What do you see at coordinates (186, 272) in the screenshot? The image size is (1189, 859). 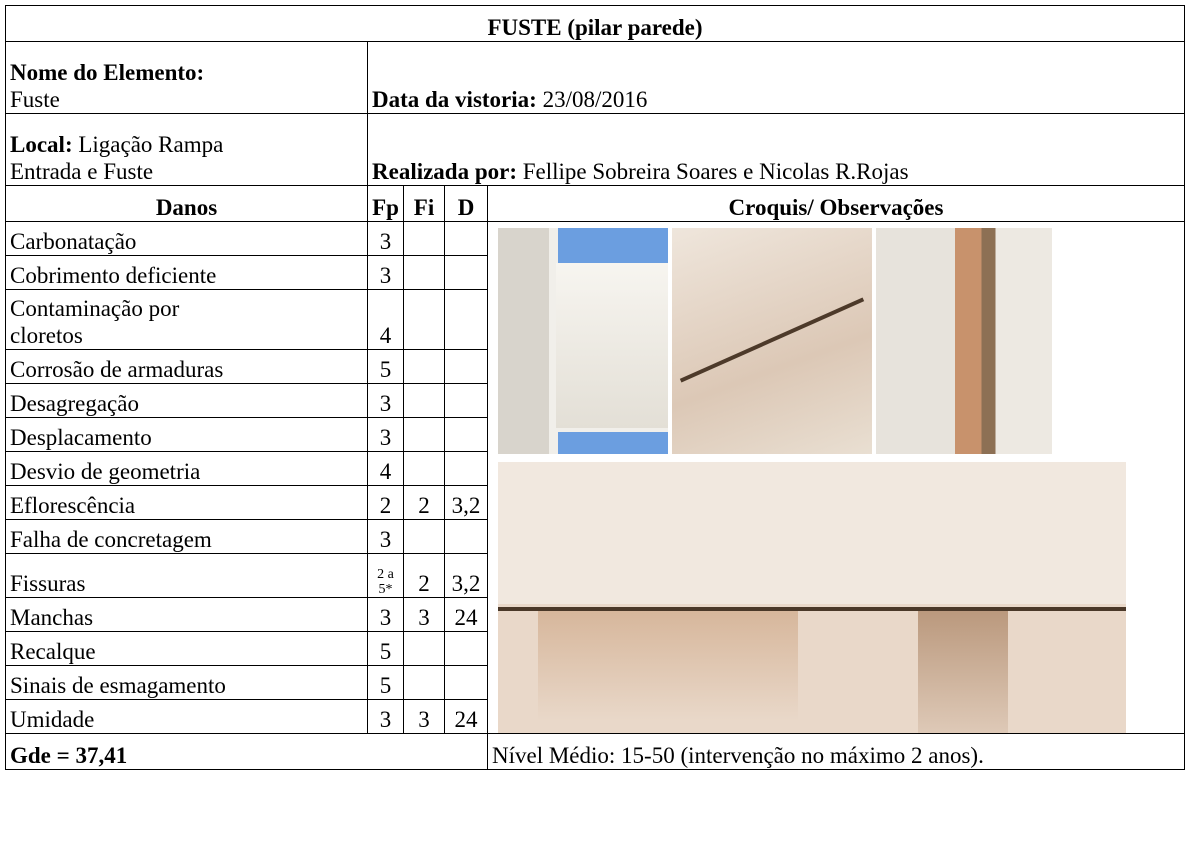 I see `damage-name: Cobrimento deficiente` at bounding box center [186, 272].